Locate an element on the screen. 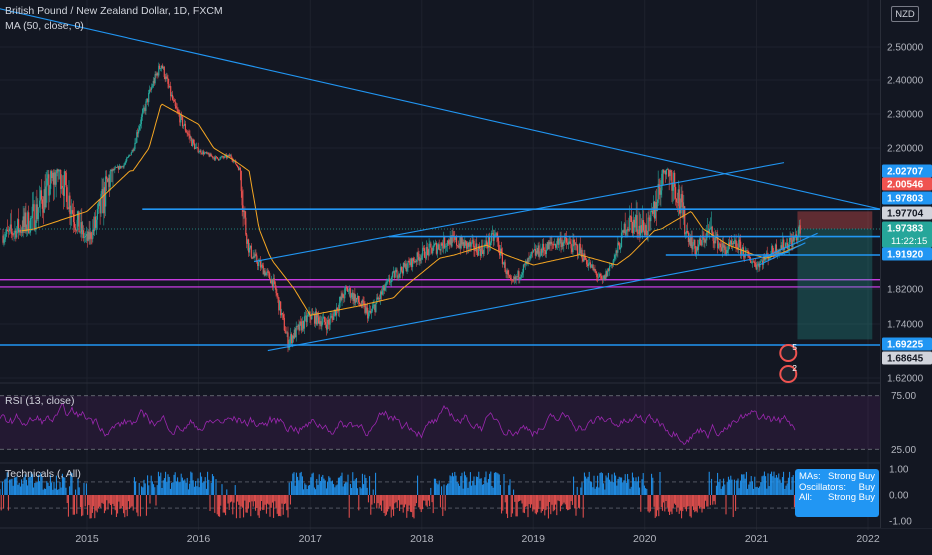  x-tick-label-2016: 2016 is located at coordinates (199, 539).